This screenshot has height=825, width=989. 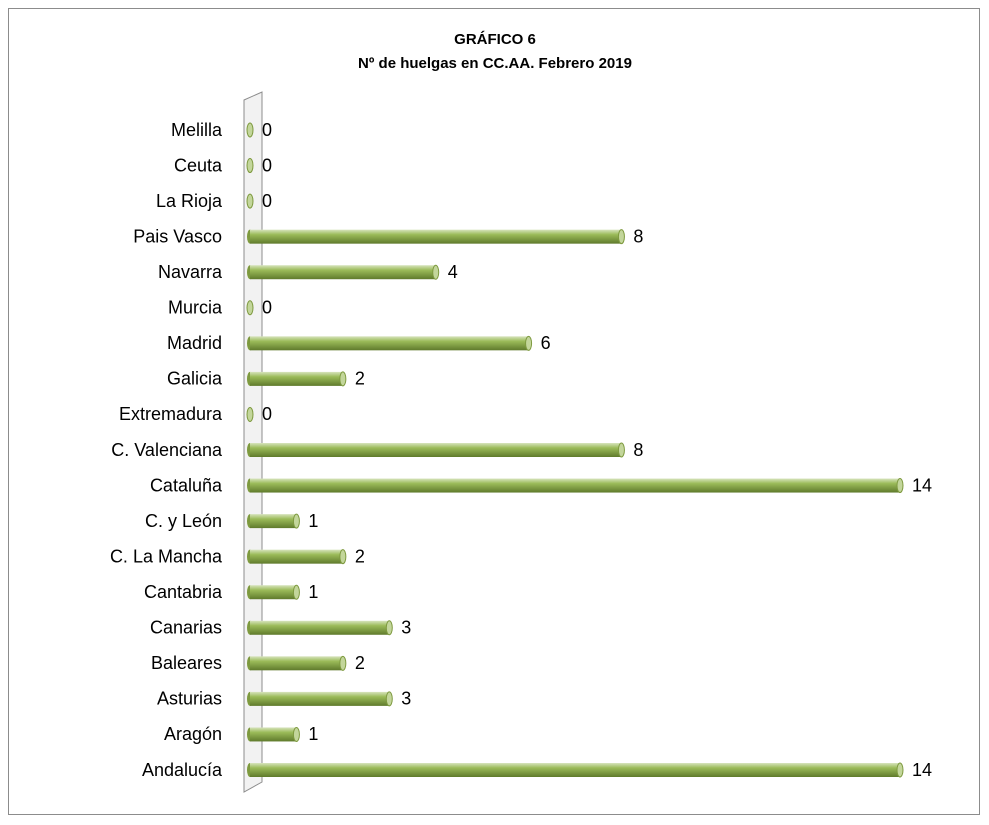 What do you see at coordinates (189, 201) in the screenshot?
I see `y-tick-label: La Rioja` at bounding box center [189, 201].